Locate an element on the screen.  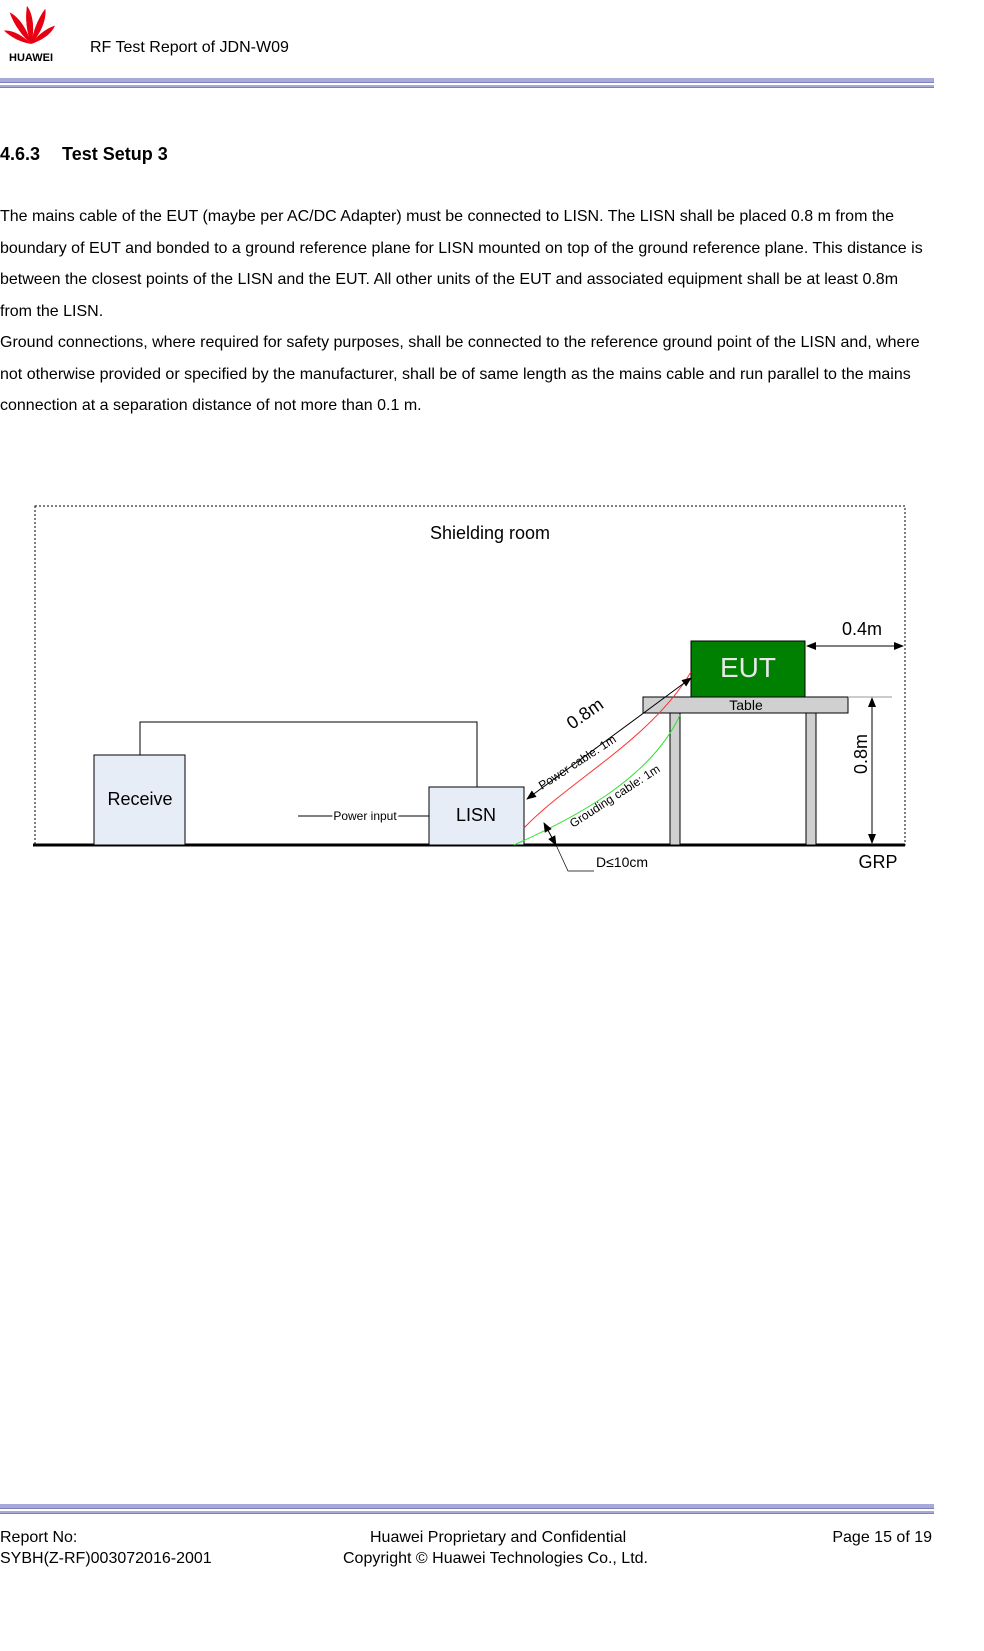
eut-box is located at coordinates (748, 669).